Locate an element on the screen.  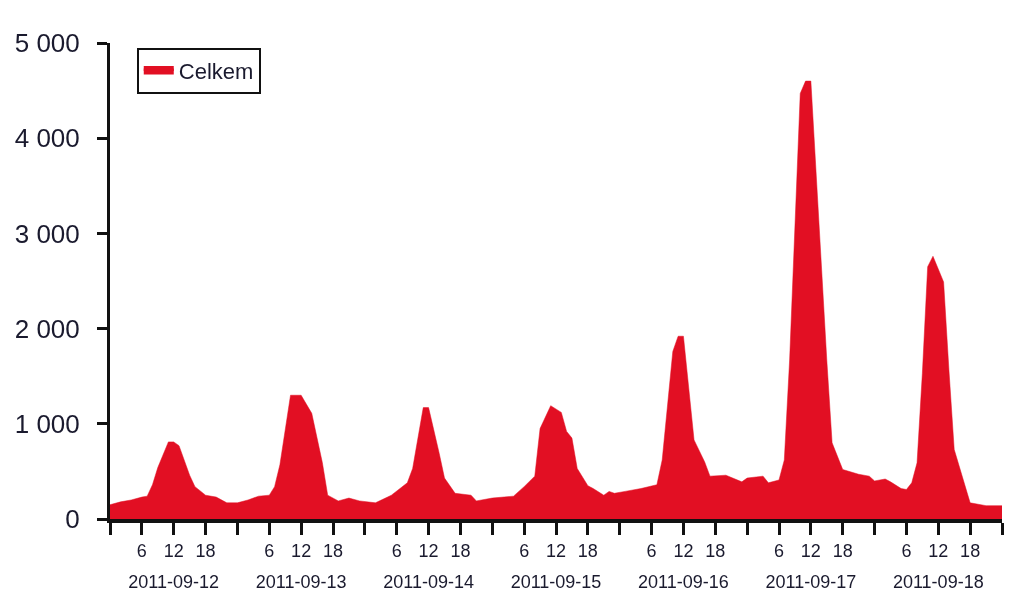
x2-tick-label: 2011-09-17 is located at coordinates (811, 582).